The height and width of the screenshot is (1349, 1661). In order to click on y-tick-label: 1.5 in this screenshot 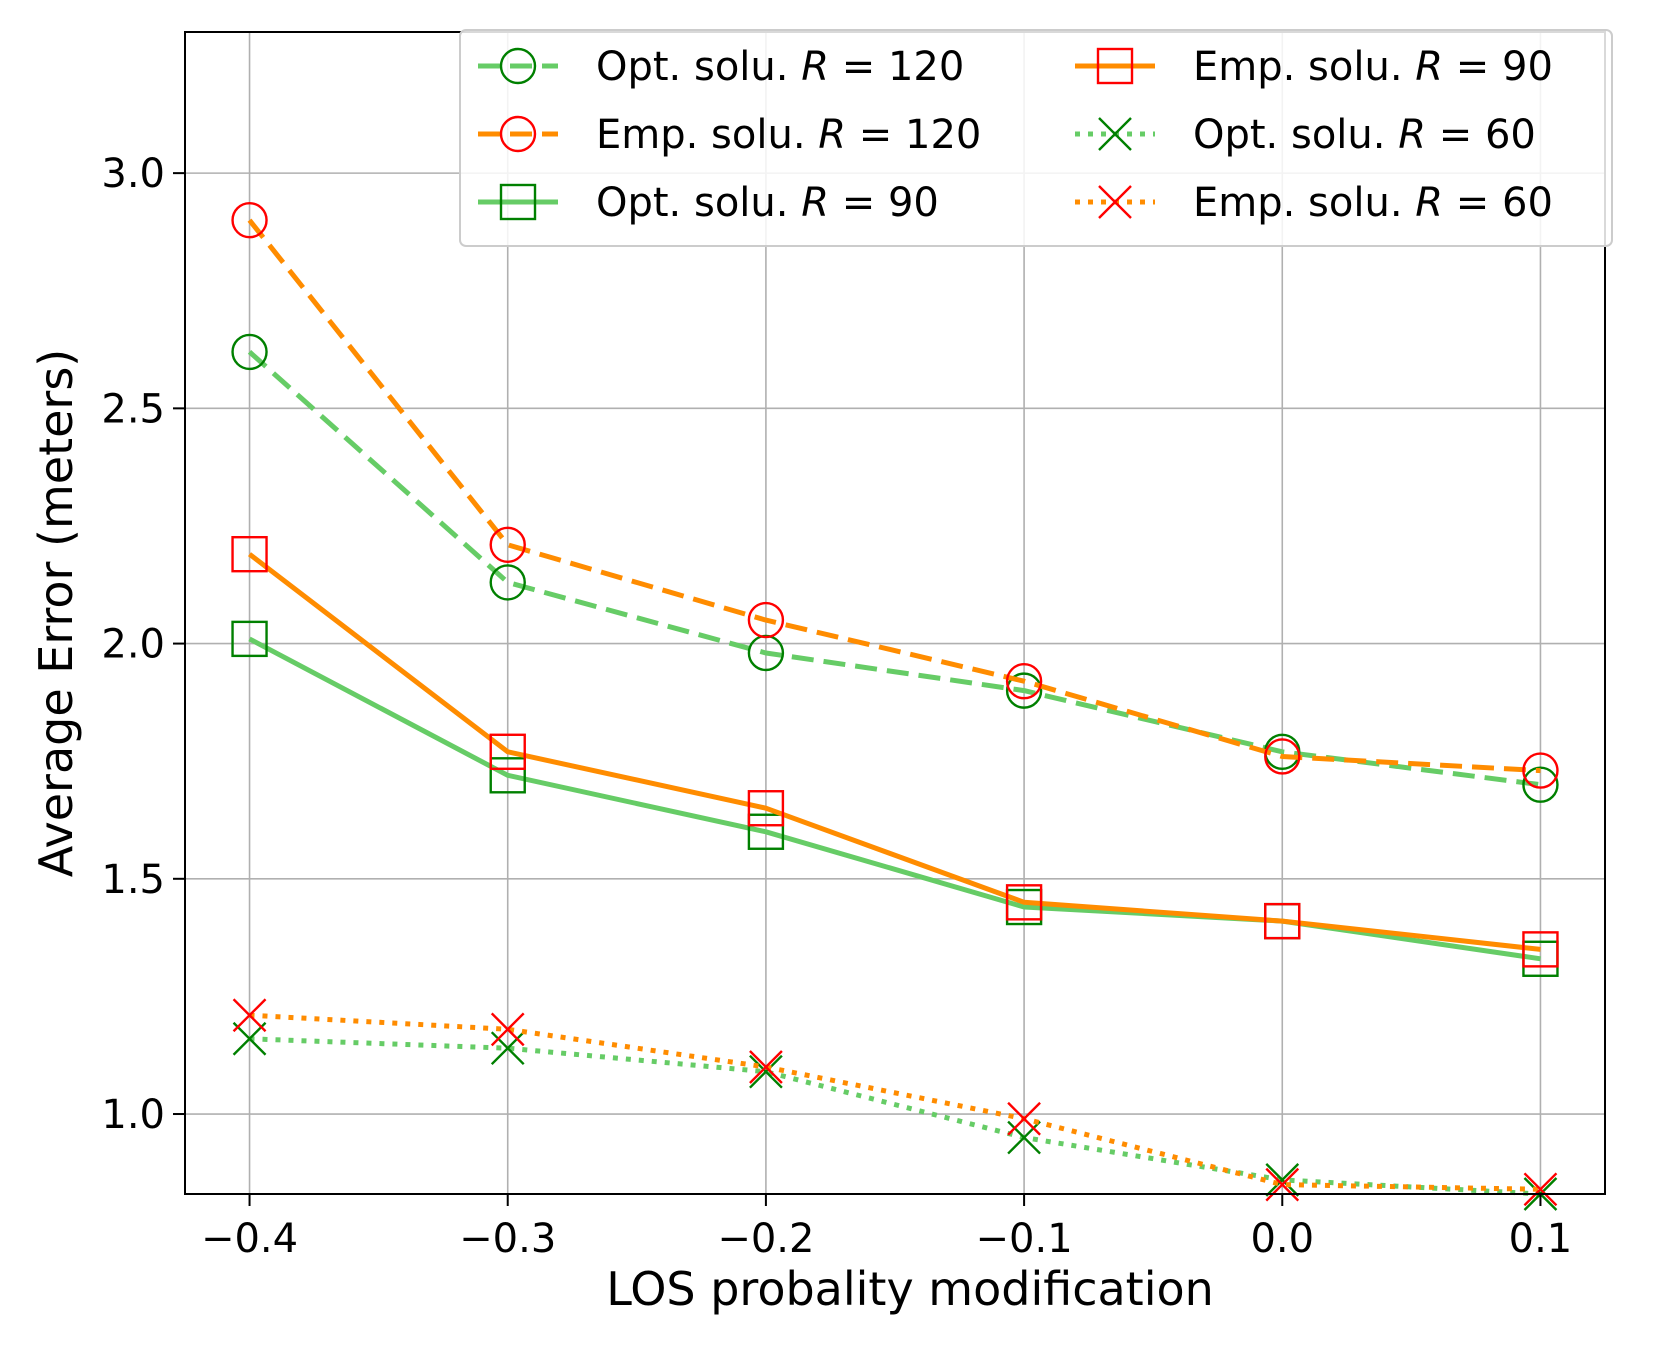, I will do `click(133, 880)`.